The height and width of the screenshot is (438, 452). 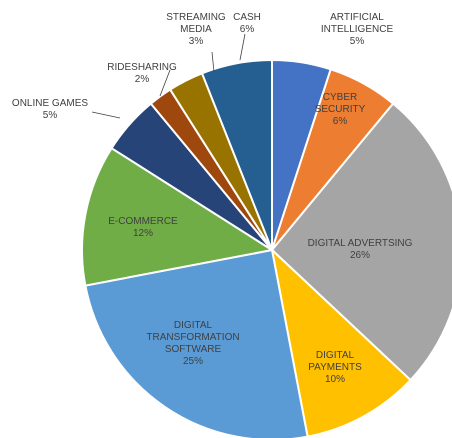 I want to click on slice-label: DIGITAL PAYMENTS, so click(x=335, y=361).